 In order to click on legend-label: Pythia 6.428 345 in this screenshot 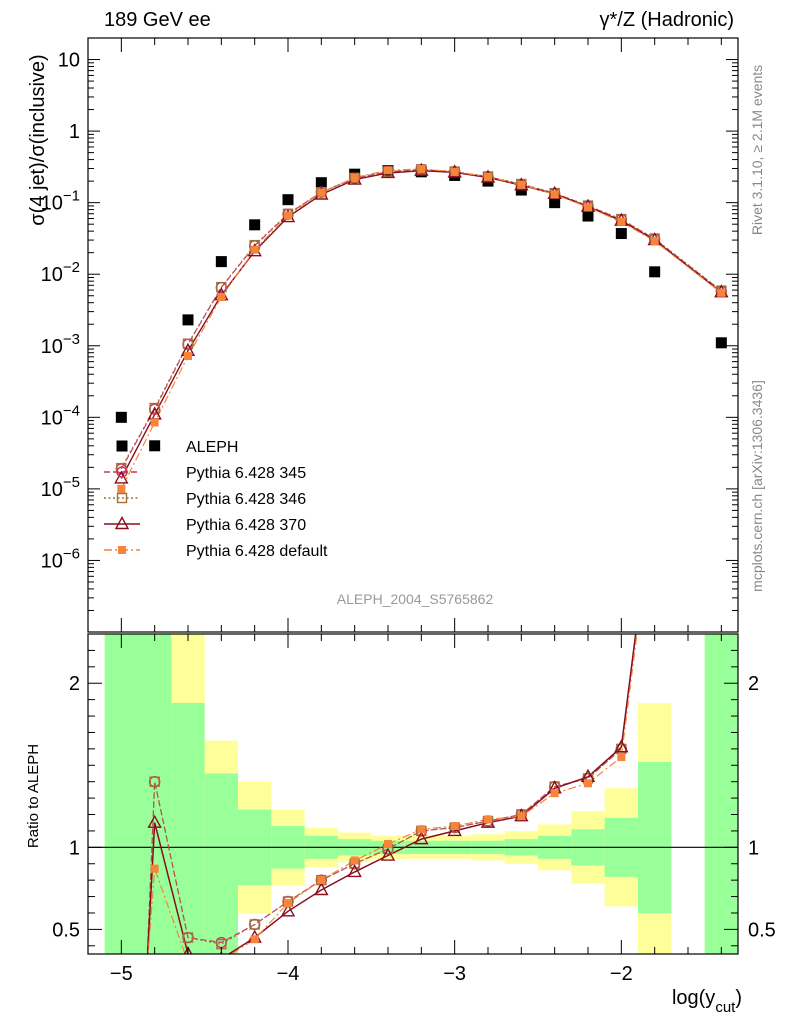, I will do `click(246, 473)`.